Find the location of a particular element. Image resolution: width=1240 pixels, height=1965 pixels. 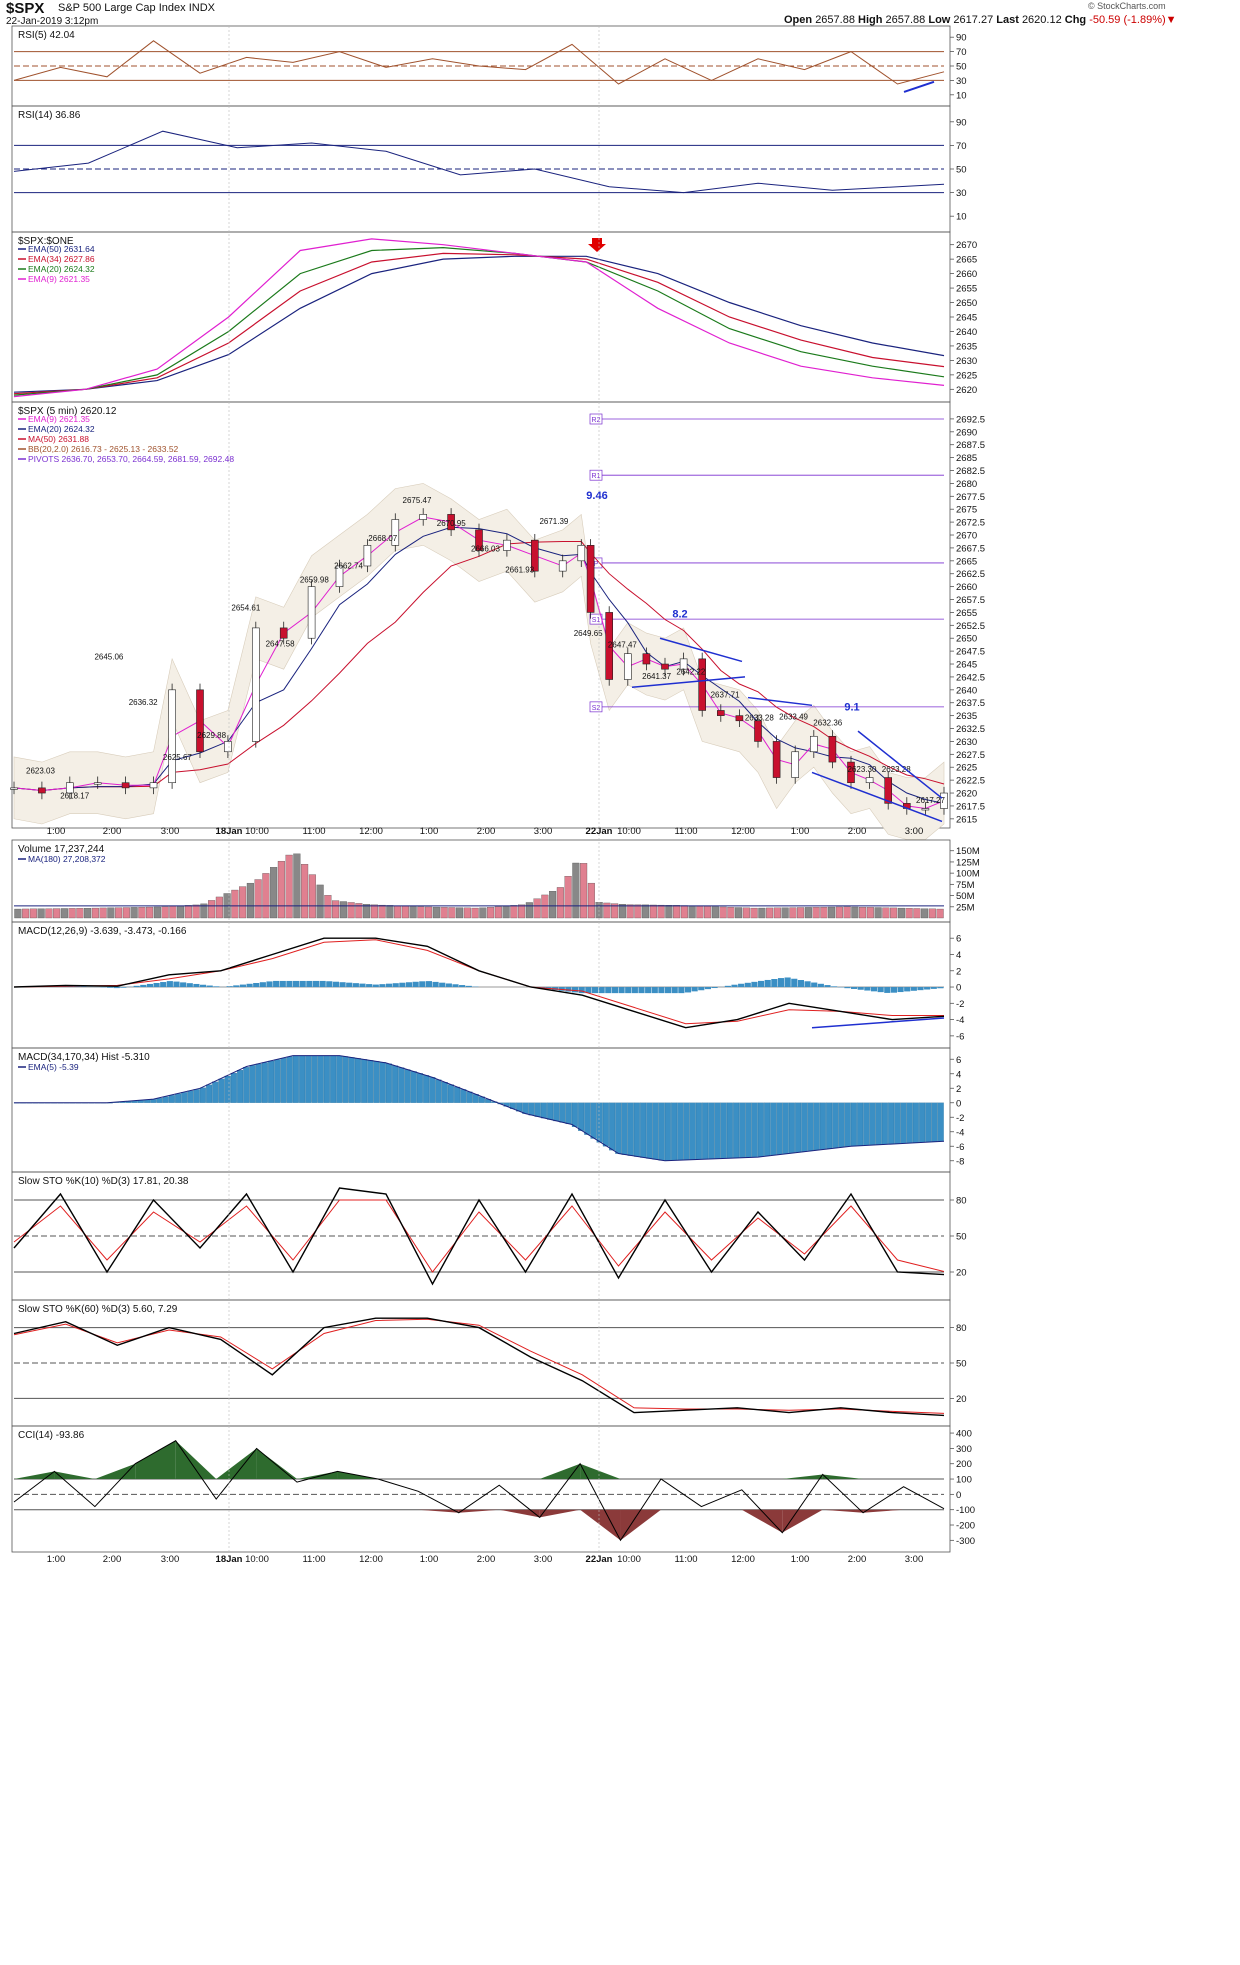

y-tick-label: 2665 is located at coordinates (966, 260).